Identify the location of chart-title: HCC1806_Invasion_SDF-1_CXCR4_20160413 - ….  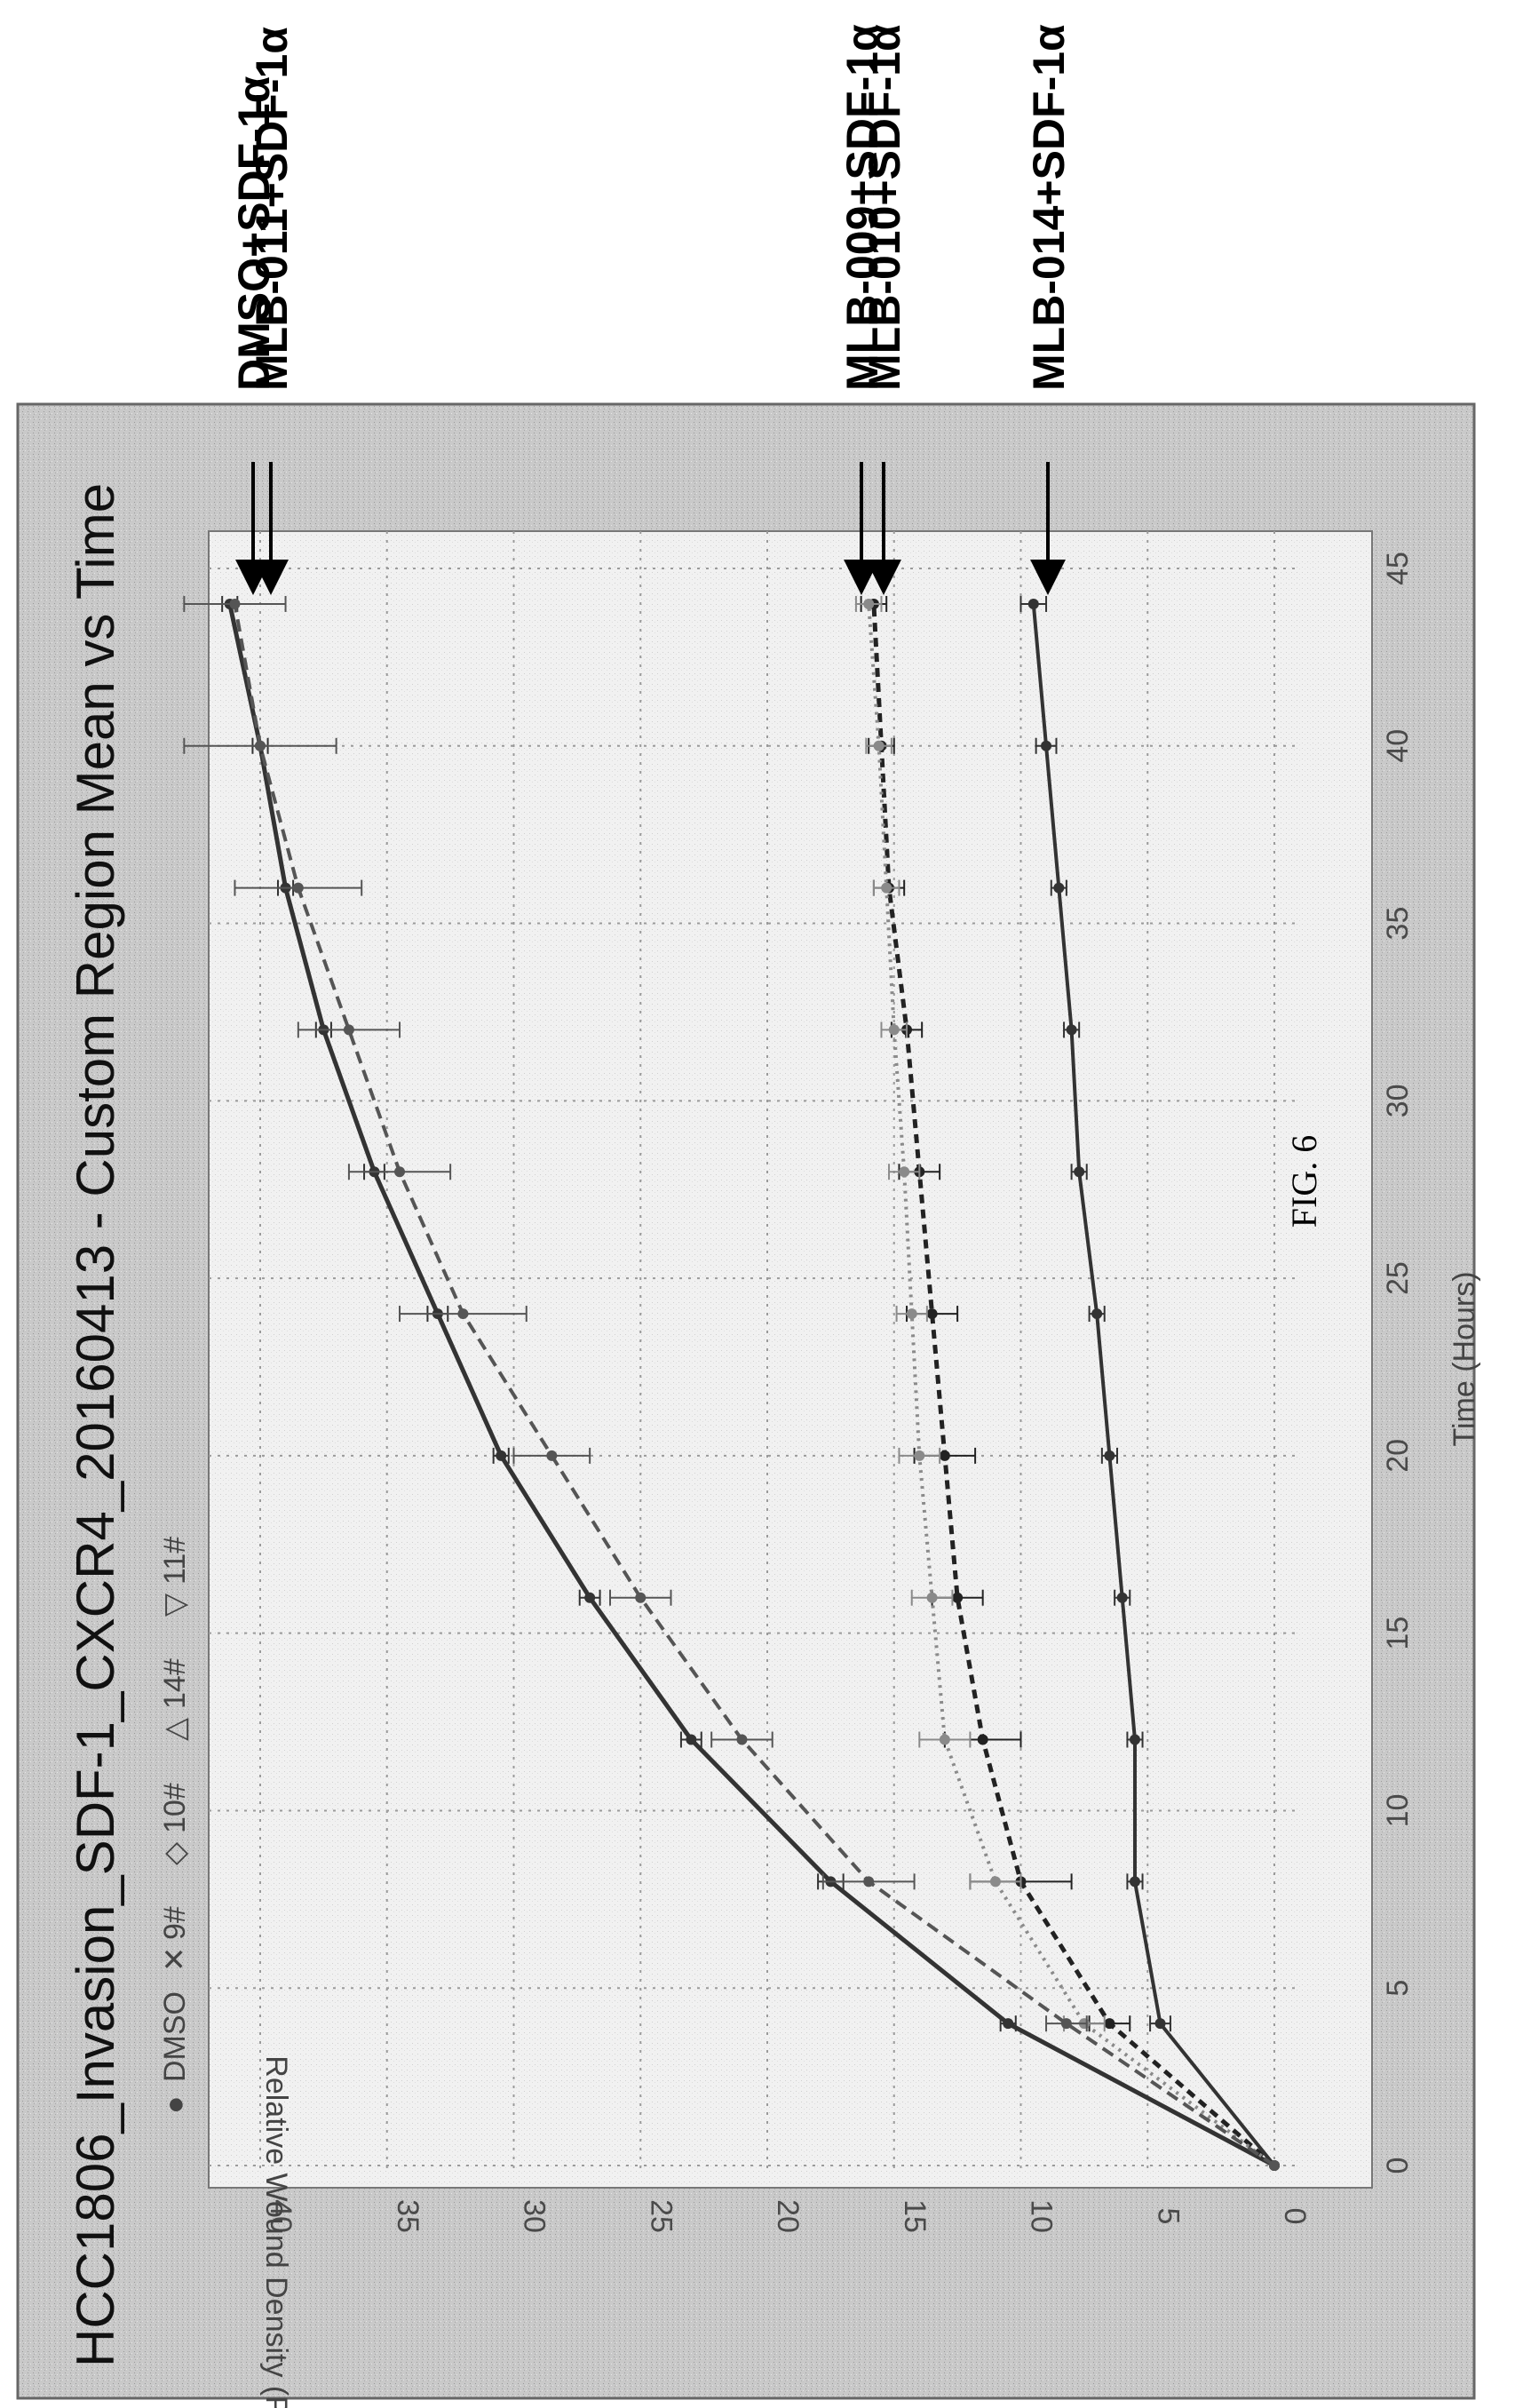
(95, 1425).